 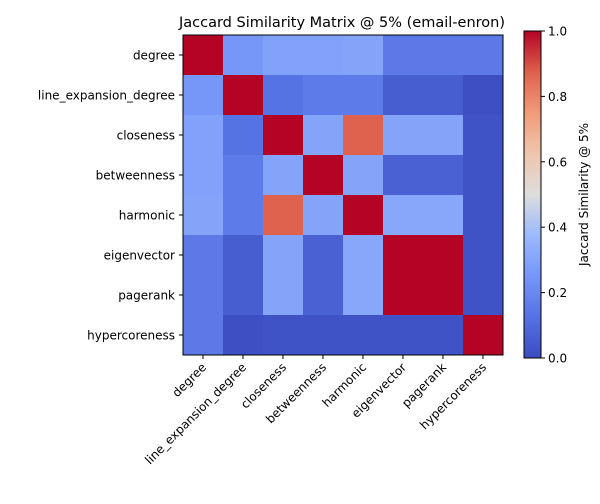 What do you see at coordinates (403, 215) in the screenshot?
I see `heatmap-cell-harmonic-eigenvector` at bounding box center [403, 215].